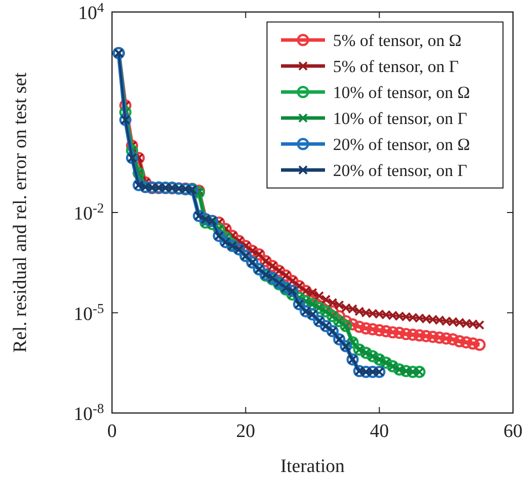 The width and height of the screenshot is (526, 488). What do you see at coordinates (400, 118) in the screenshot?
I see `legend-label: 10% of tensor, on Γ` at bounding box center [400, 118].